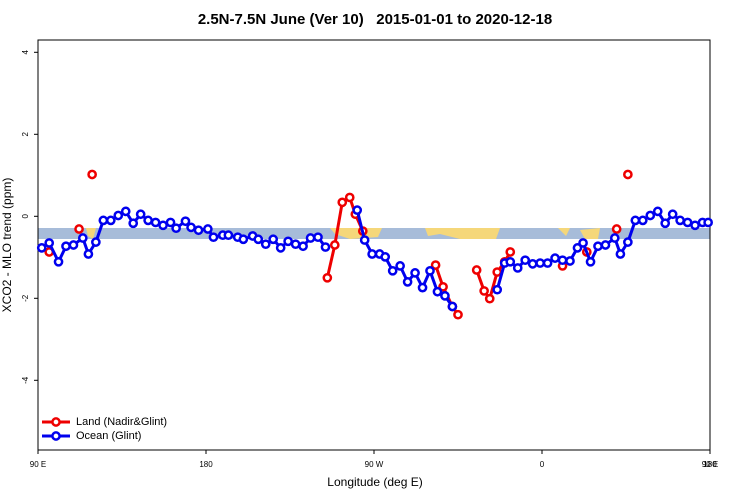  What do you see at coordinates (25, 298) in the screenshot?
I see `y-tick-label: -2` at bounding box center [25, 298].